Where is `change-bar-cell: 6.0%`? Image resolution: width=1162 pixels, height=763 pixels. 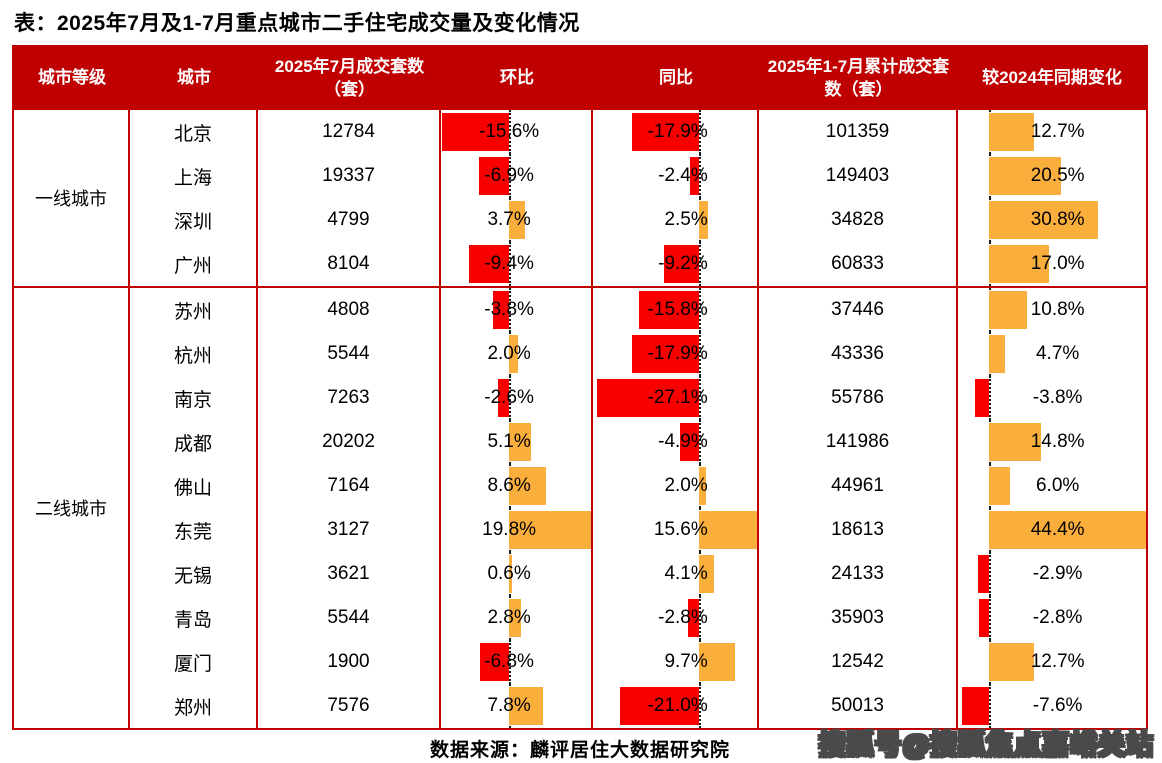 change-bar-cell: 6.0% is located at coordinates (1052, 486).